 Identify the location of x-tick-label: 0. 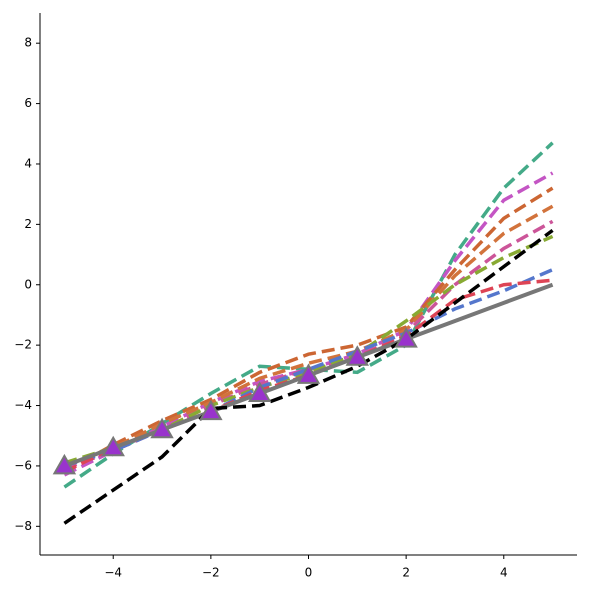
(309, 573).